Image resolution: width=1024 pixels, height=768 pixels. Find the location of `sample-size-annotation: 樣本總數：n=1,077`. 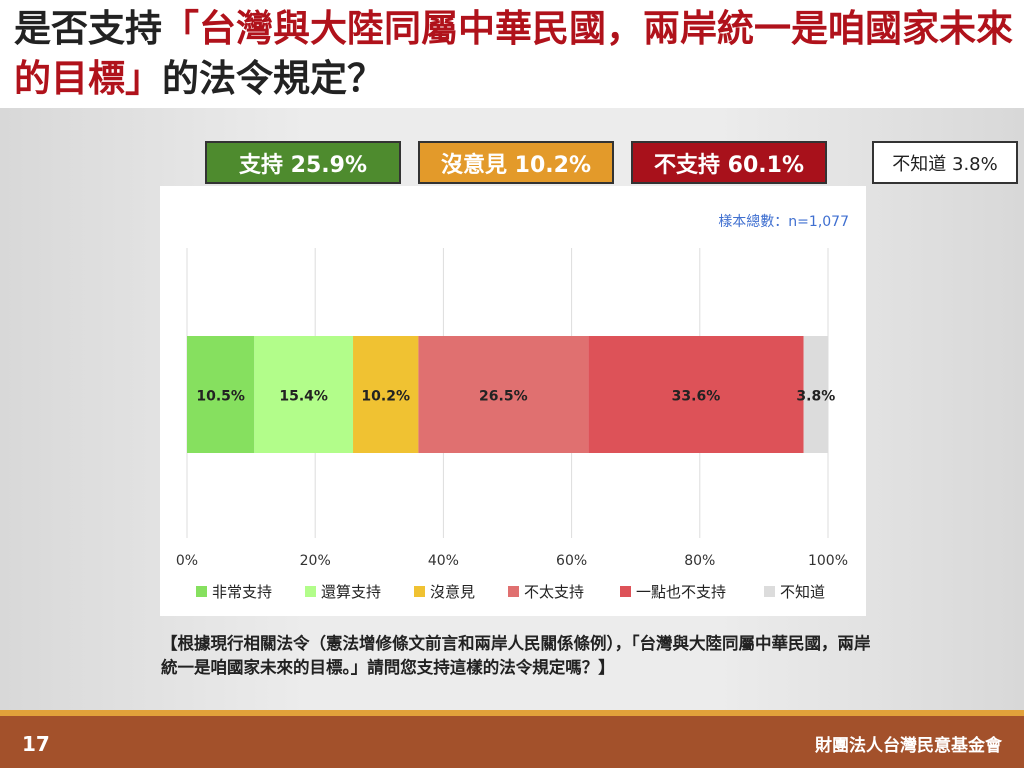

sample-size-annotation: 樣本總數：n=1,077 is located at coordinates (783, 221).